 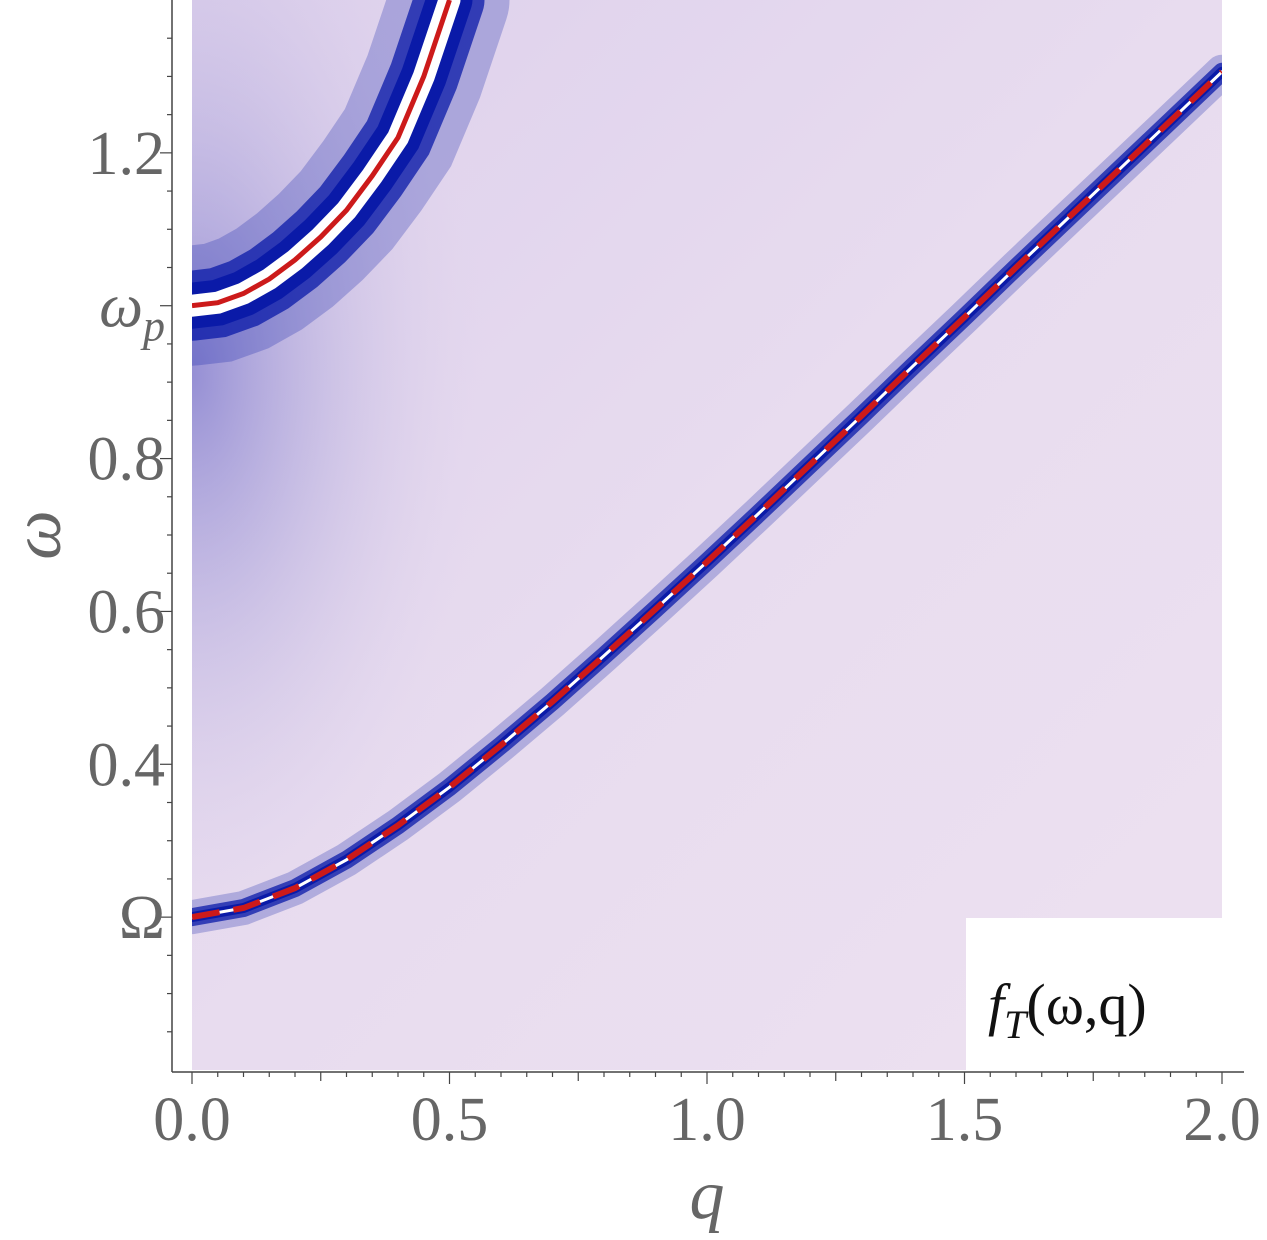 I want to click on y-axis-title: ω, so click(x=38, y=534).